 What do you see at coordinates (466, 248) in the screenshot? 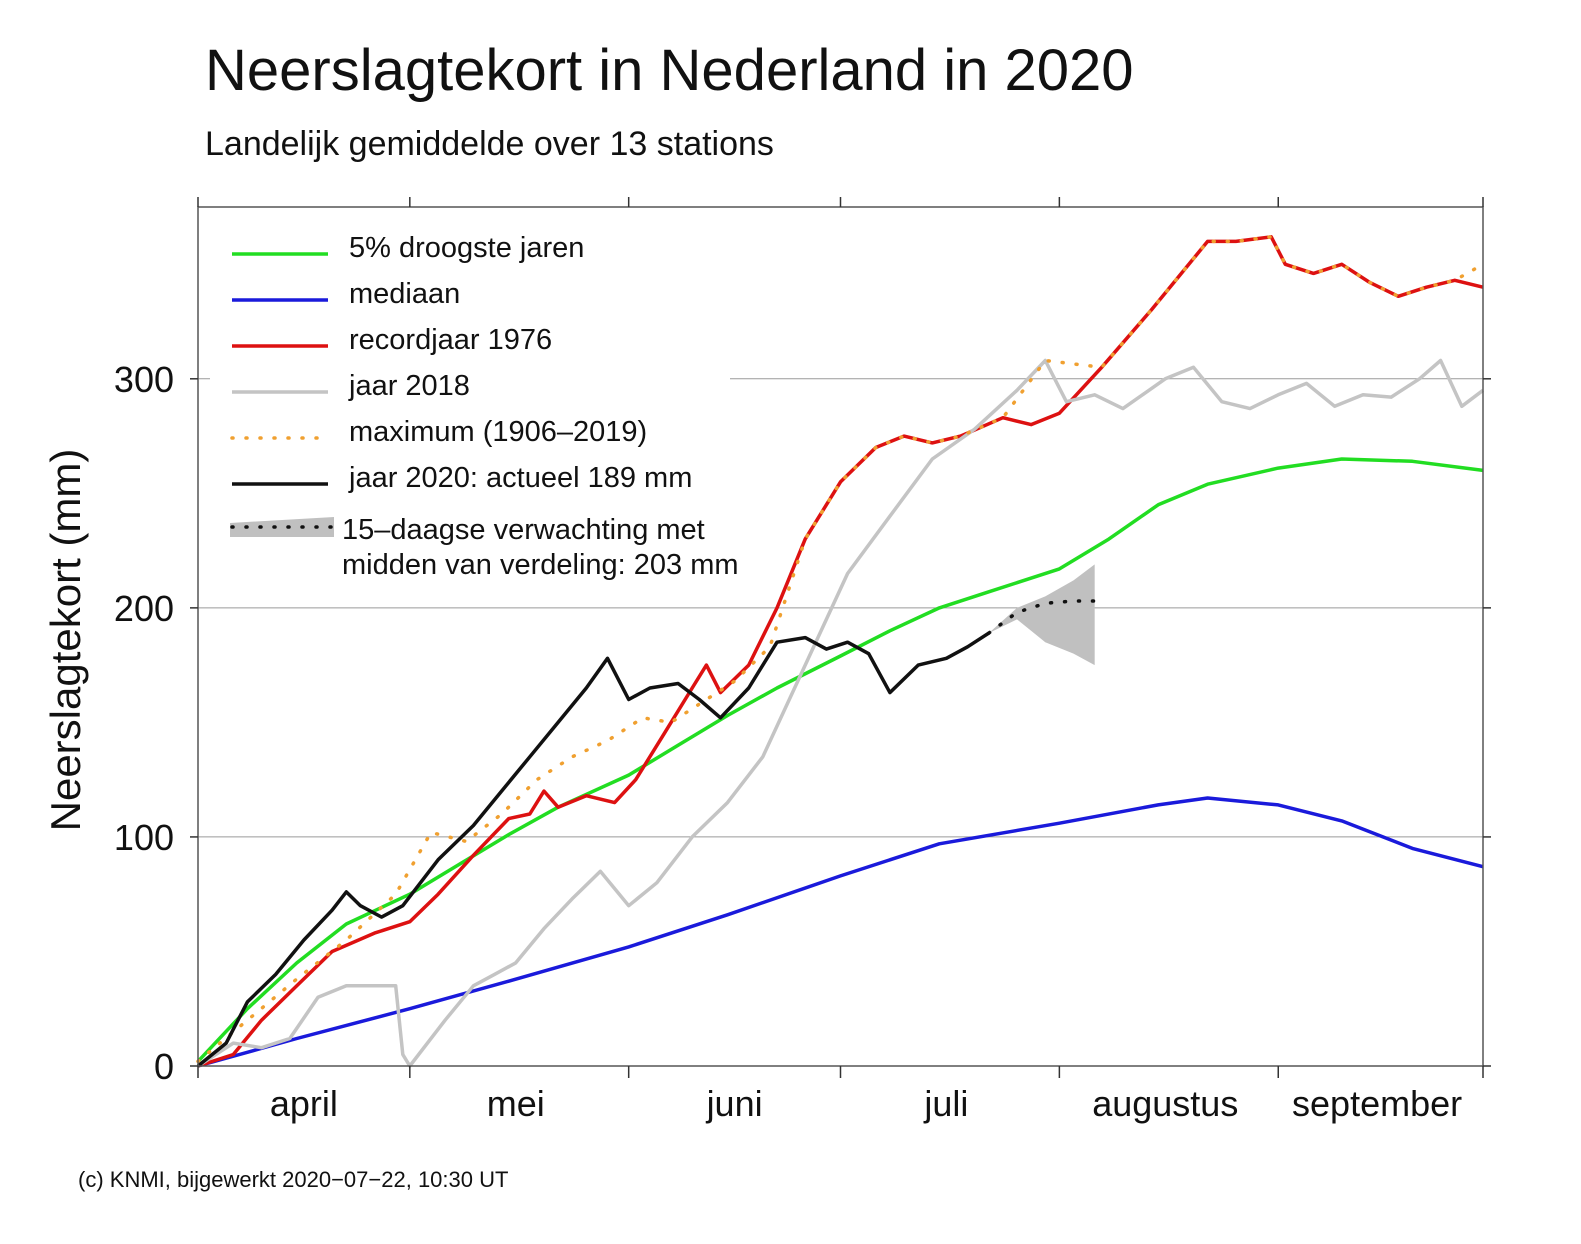
I see `legend-item-5-droogste-jaren-label: 5% droogste jaren` at bounding box center [466, 248].